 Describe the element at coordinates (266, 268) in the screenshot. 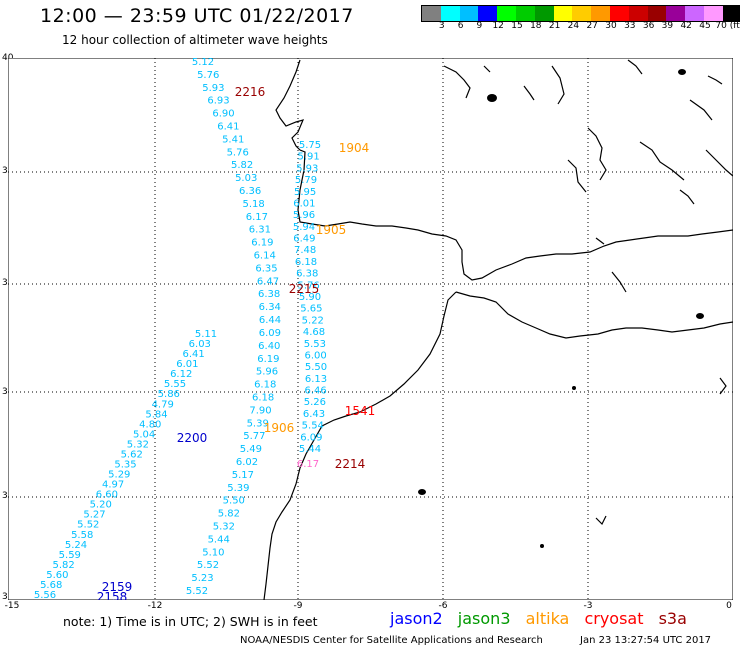

I see `swh-value: 6.35` at that location.